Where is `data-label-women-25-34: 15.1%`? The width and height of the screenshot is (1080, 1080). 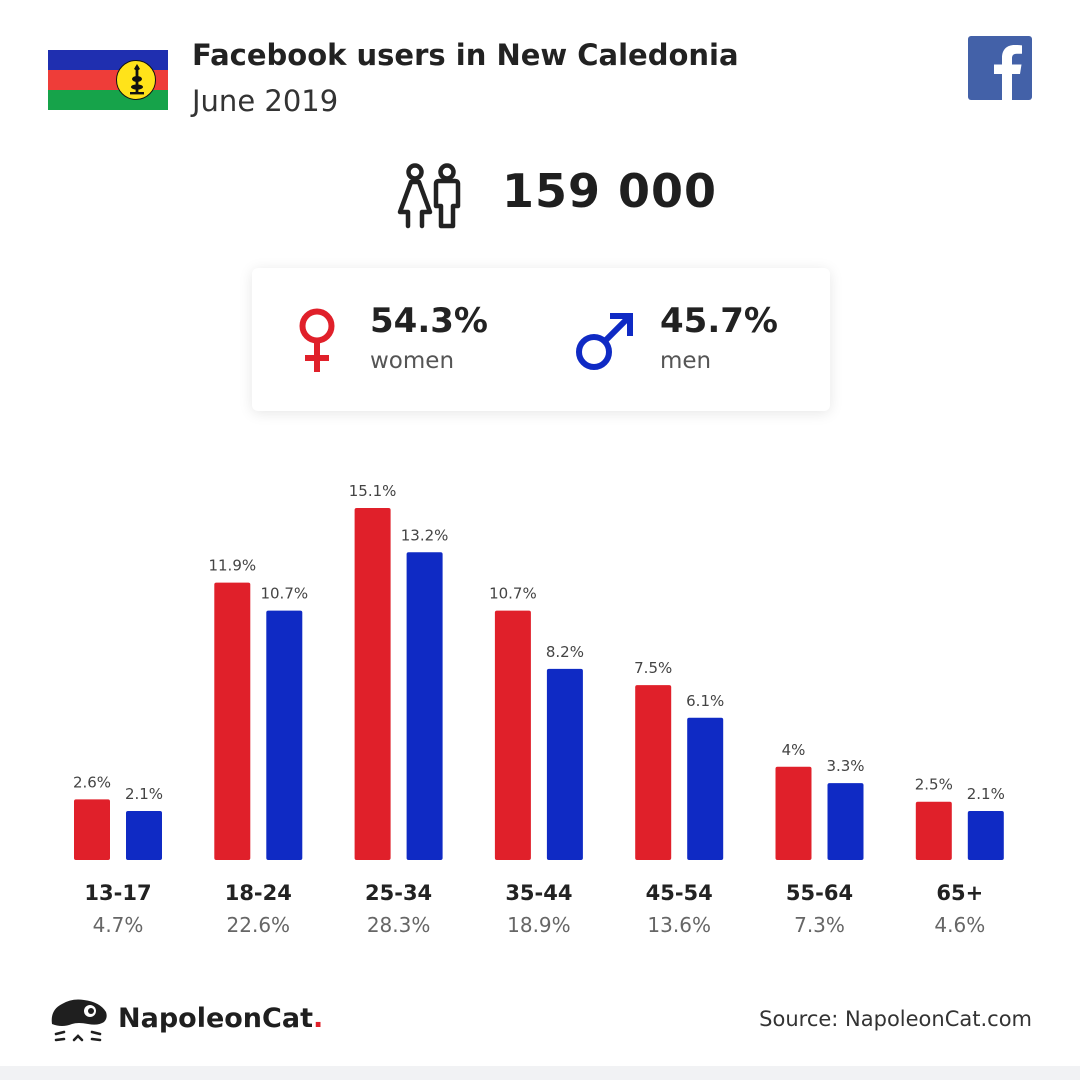 data-label-women-25-34: 15.1% is located at coordinates (373, 491).